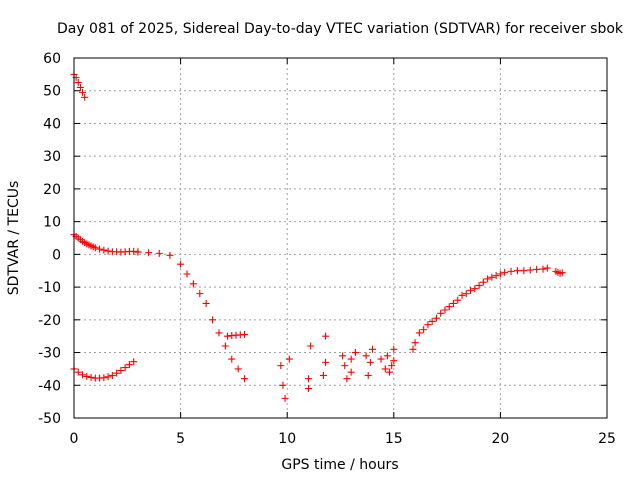 This screenshot has height=480, width=640. I want to click on y-tick-label: 30, so click(52, 157).